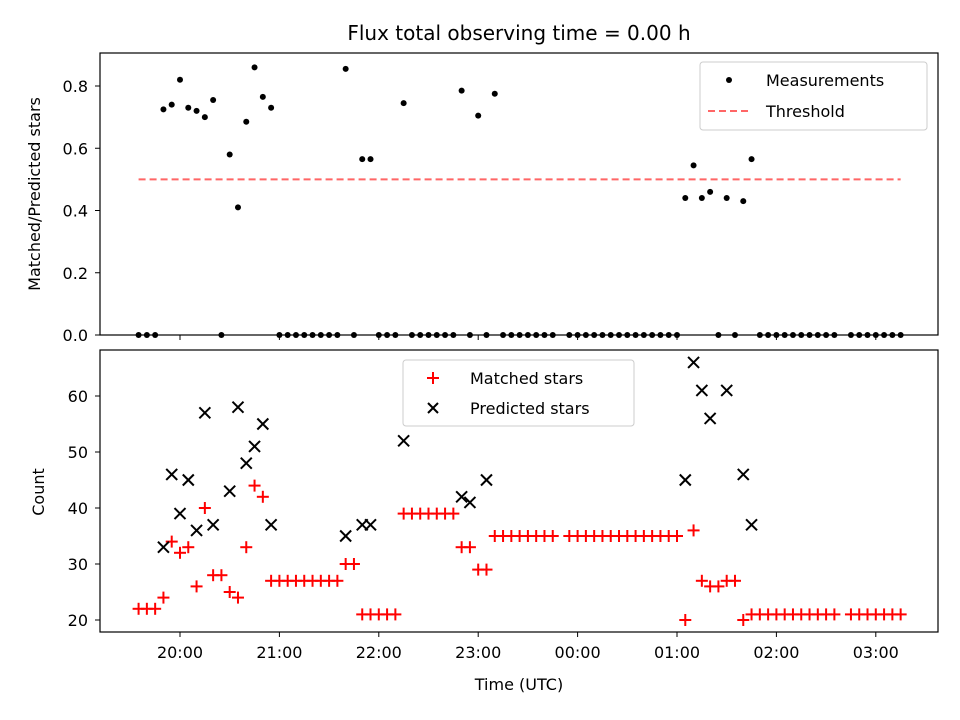 The height and width of the screenshot is (720, 960). I want to click on legend-measurements-label: Measurements, so click(825, 80).